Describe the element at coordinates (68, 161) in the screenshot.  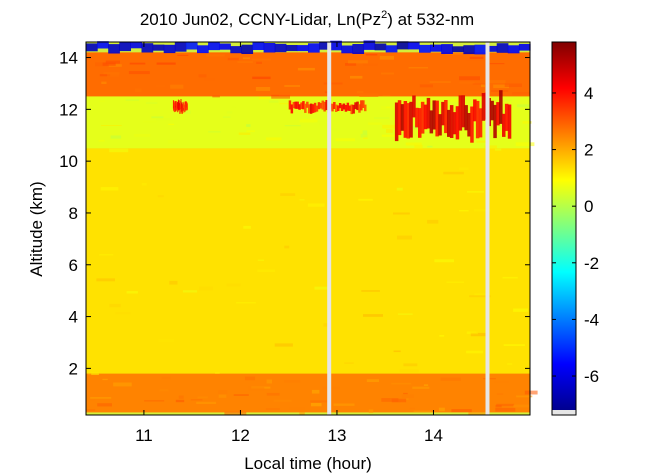
I see `y-tick-label: 10` at that location.